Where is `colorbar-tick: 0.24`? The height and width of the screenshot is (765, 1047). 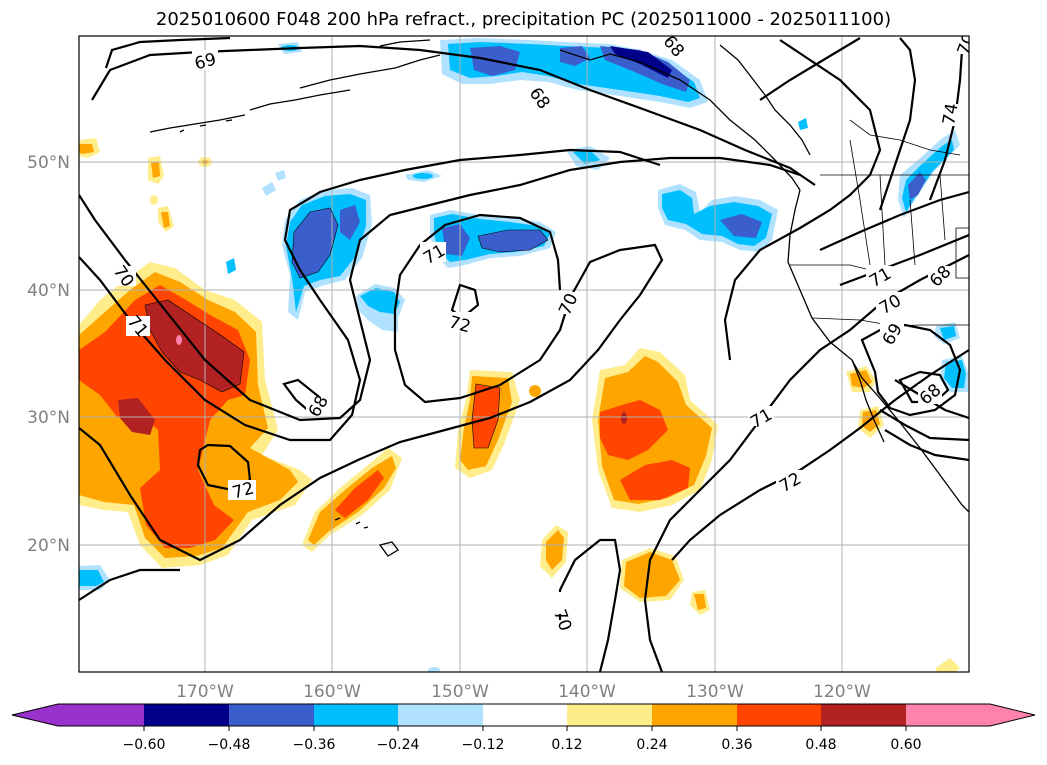 colorbar-tick: 0.24 is located at coordinates (651, 745).